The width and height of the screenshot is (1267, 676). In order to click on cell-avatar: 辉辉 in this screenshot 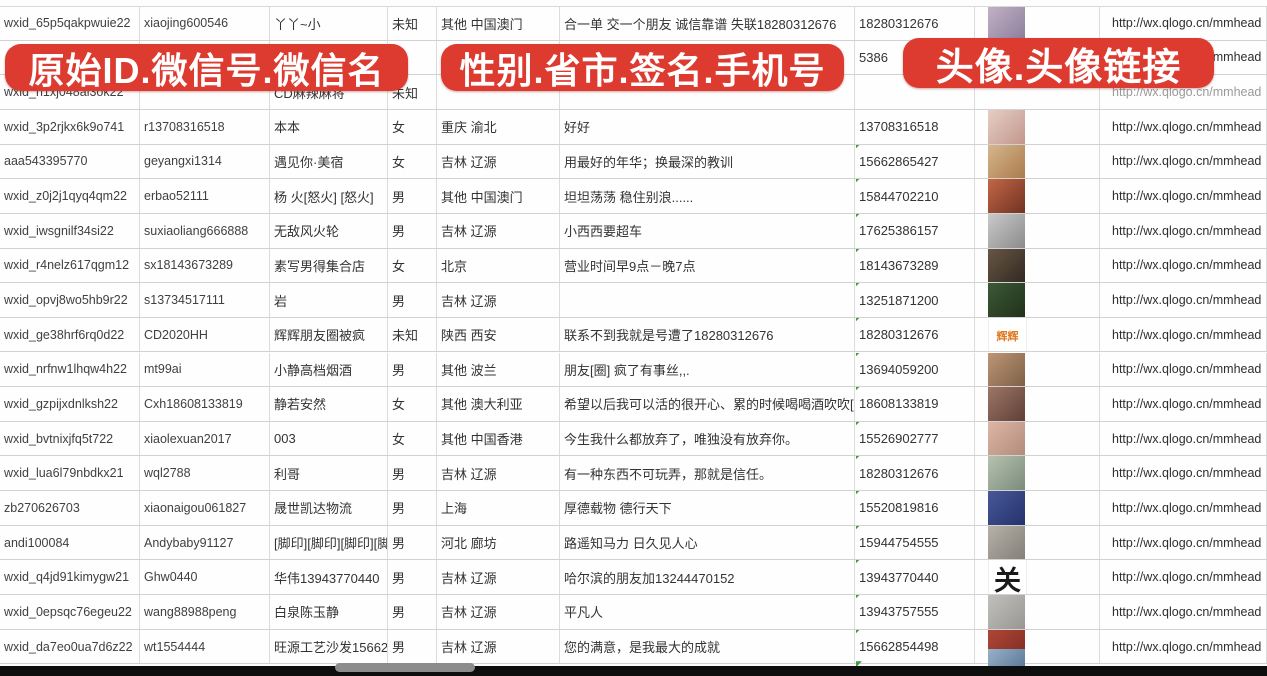, I will do `click(1037, 334)`.